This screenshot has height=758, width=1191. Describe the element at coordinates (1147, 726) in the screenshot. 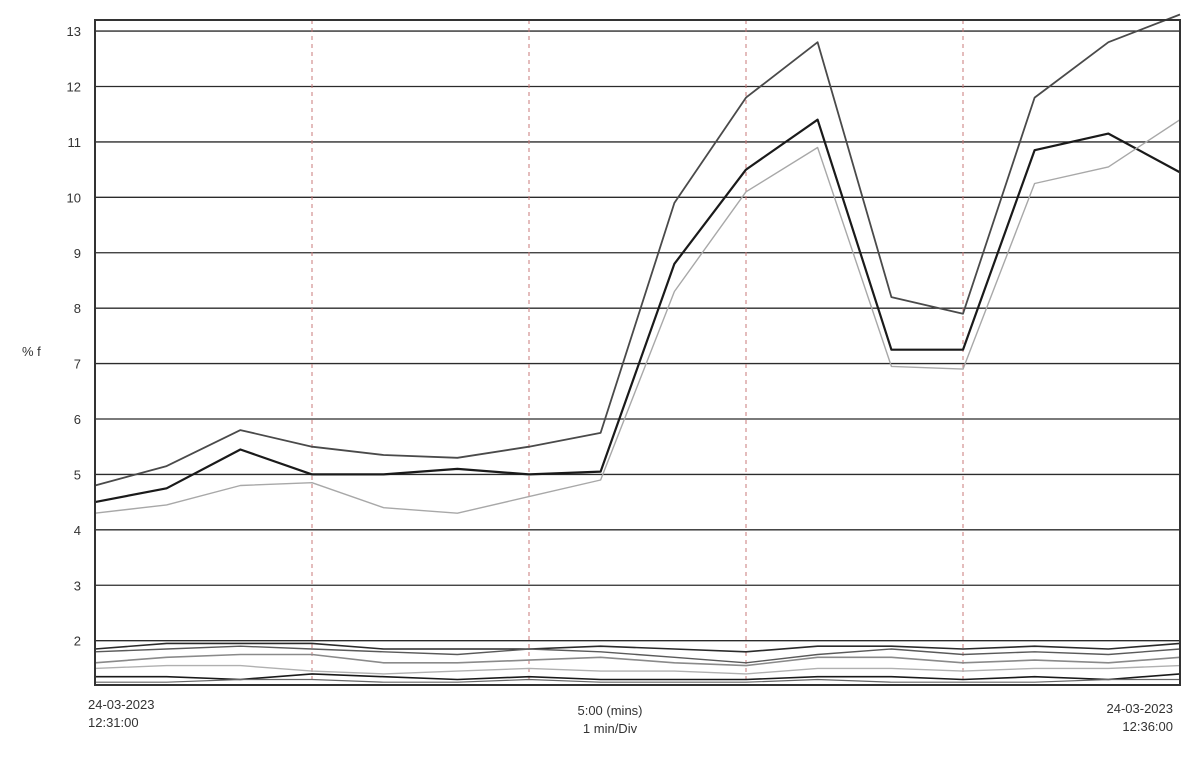

I see `x-end-time: 12:36:00` at that location.